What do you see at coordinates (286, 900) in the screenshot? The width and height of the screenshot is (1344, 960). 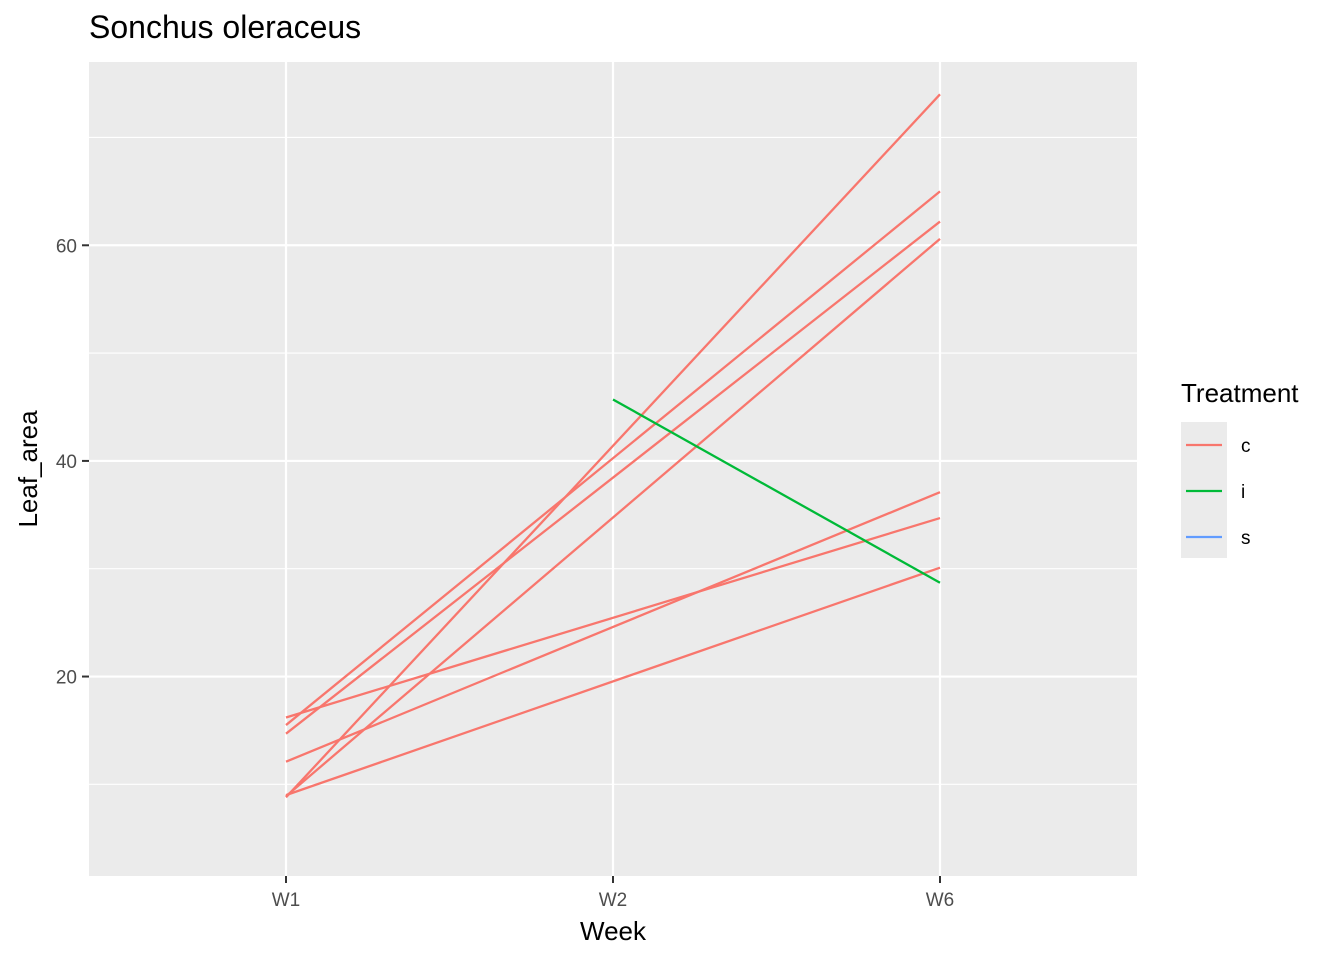 I see `x-tick-label: W1` at bounding box center [286, 900].